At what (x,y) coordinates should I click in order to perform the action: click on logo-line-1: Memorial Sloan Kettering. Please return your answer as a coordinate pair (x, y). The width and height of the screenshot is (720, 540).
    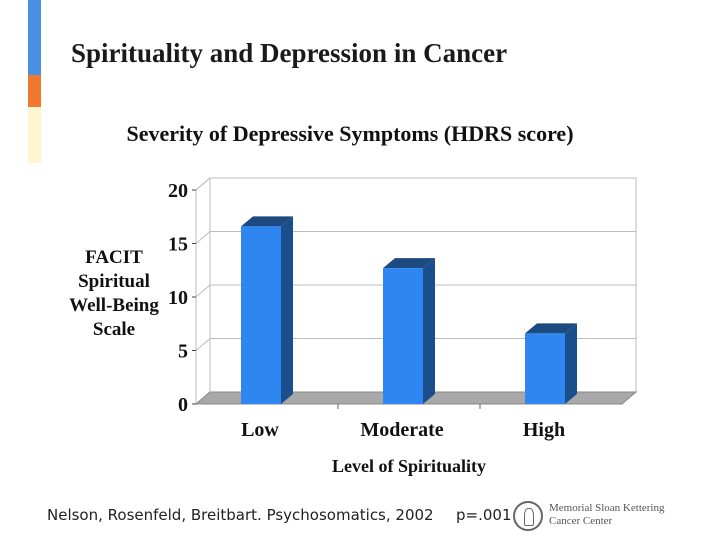
    Looking at the image, I should click on (607, 508).